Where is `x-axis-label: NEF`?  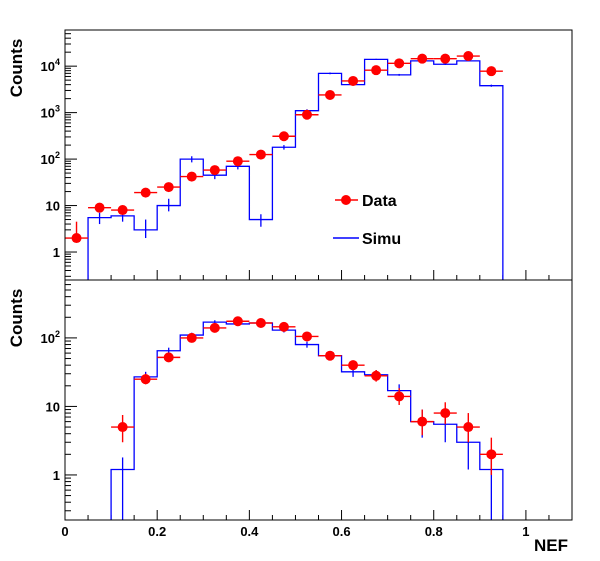 x-axis-label: NEF is located at coordinates (551, 545).